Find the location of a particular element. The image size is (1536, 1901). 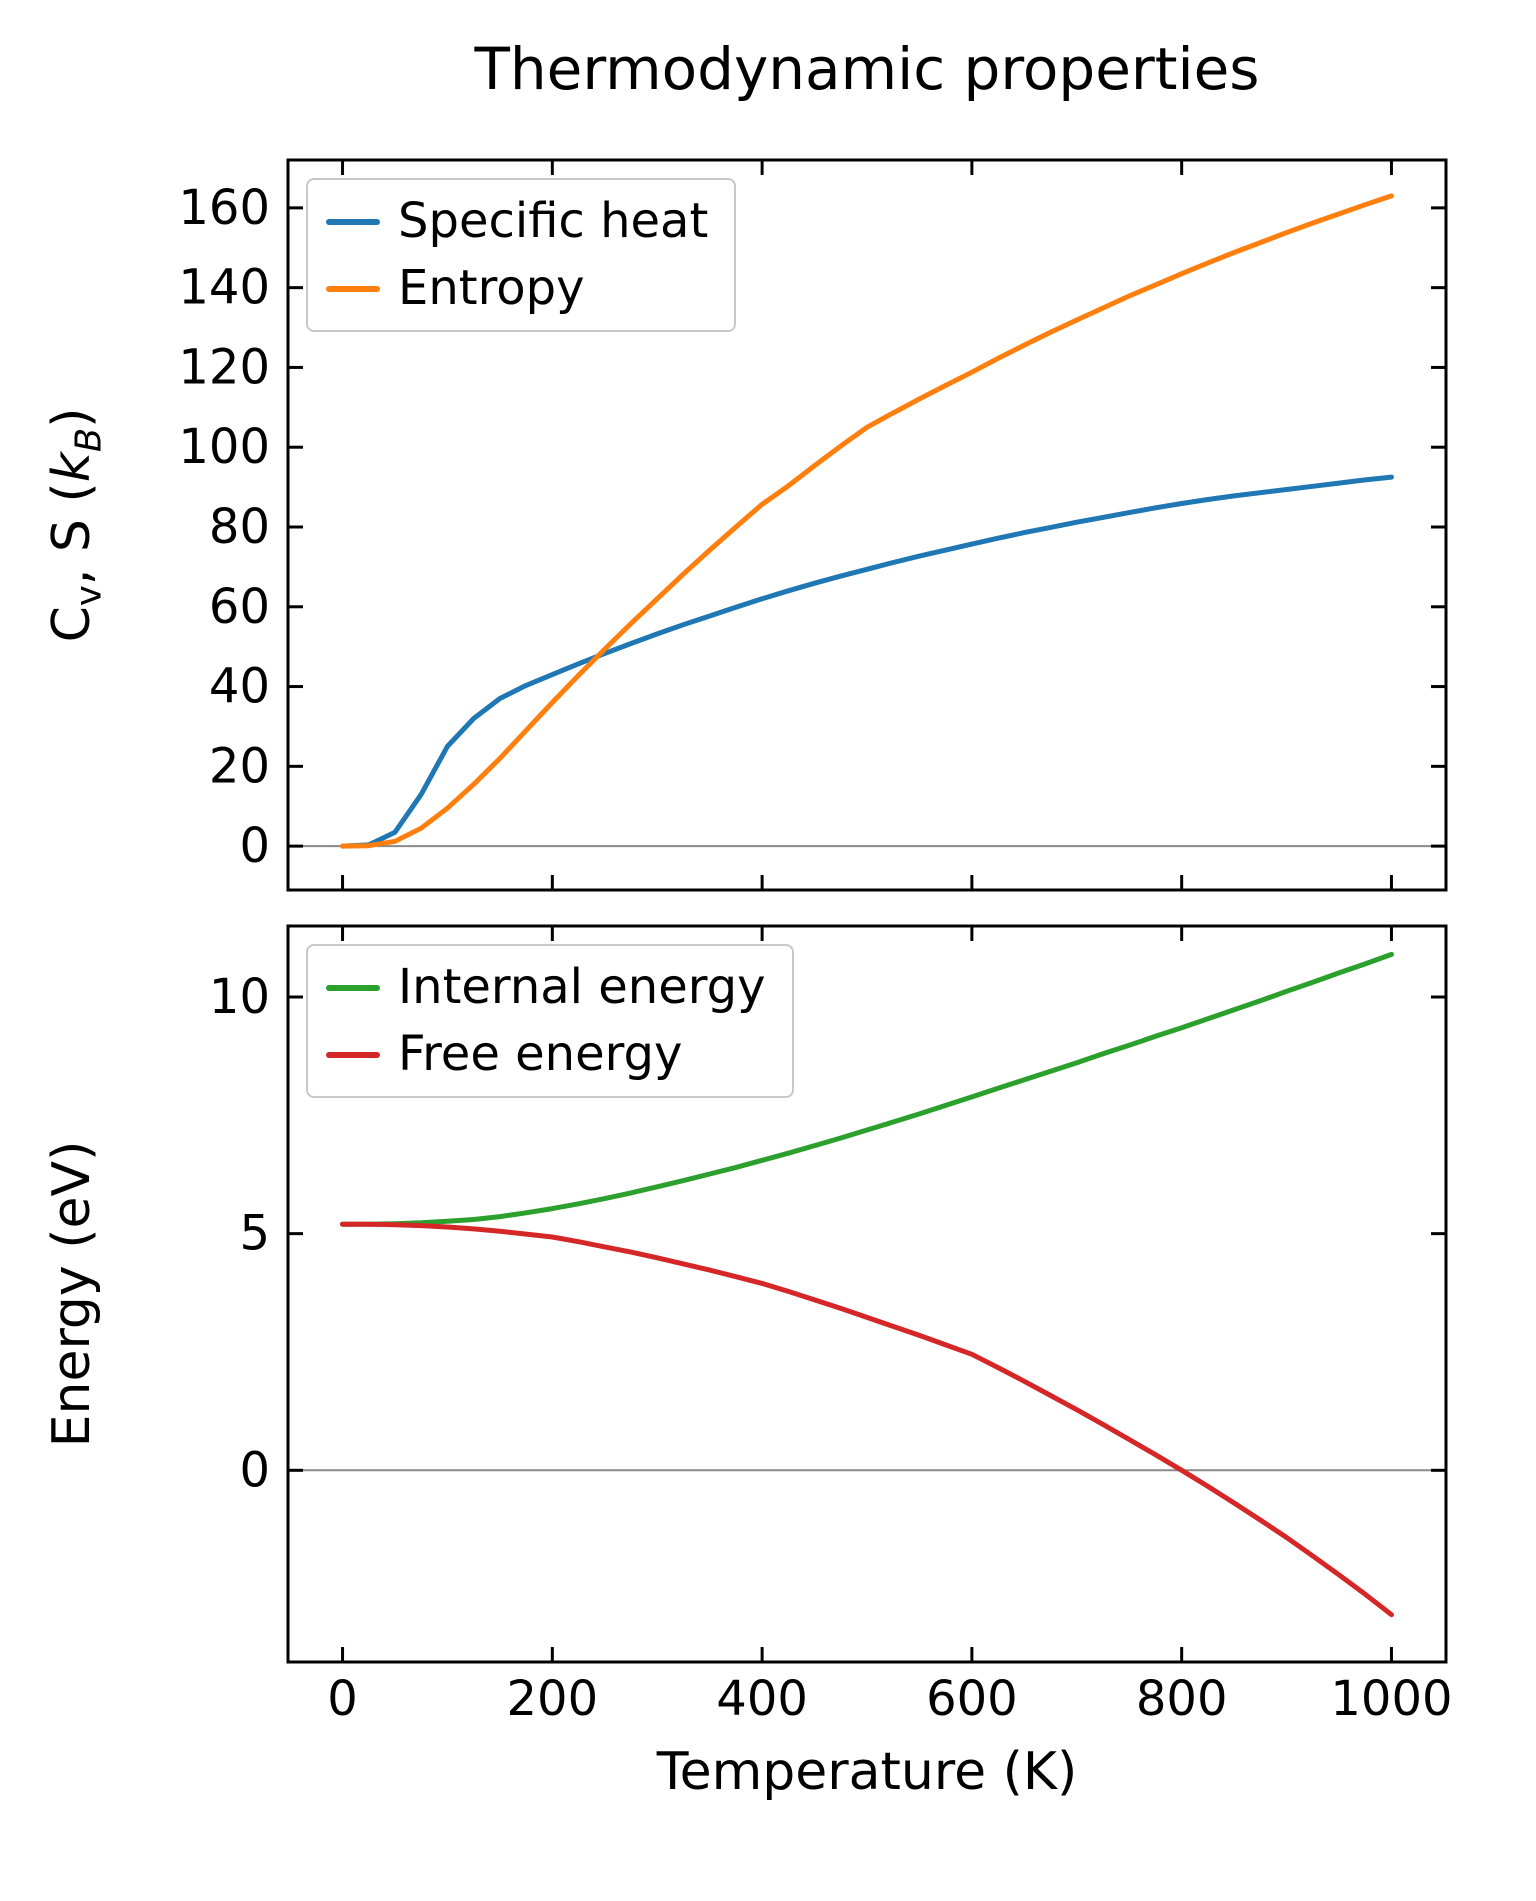

legend-label-free-energy: Free energy is located at coordinates (540, 1054).